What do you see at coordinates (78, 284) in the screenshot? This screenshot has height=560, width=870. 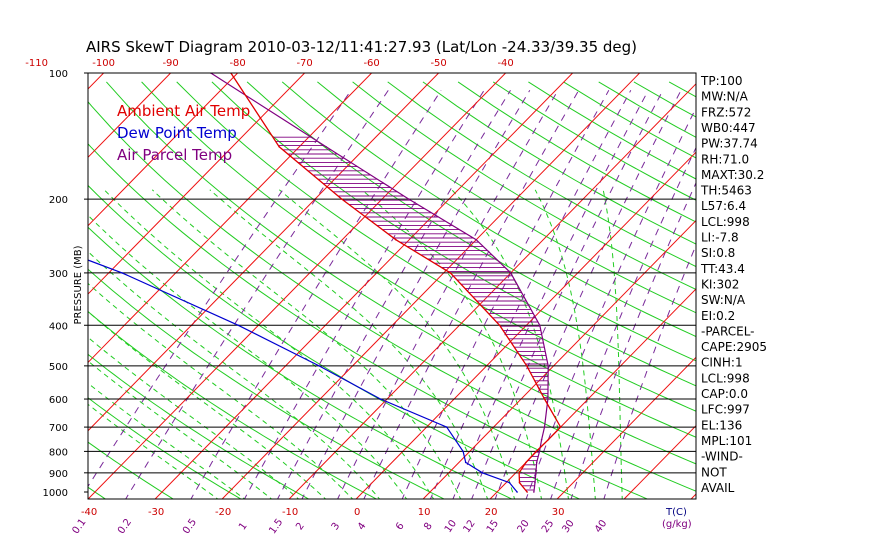 I see `y-axis-label: PRESSURE (MB)` at bounding box center [78, 284].